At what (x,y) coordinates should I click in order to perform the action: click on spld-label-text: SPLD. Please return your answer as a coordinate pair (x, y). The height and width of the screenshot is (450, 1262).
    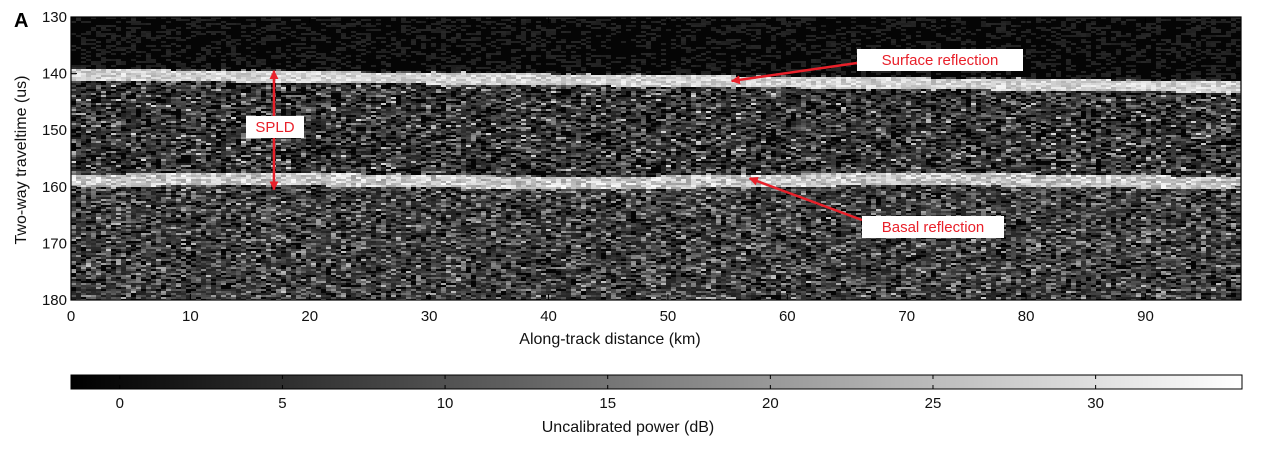
    Looking at the image, I should click on (274, 127).